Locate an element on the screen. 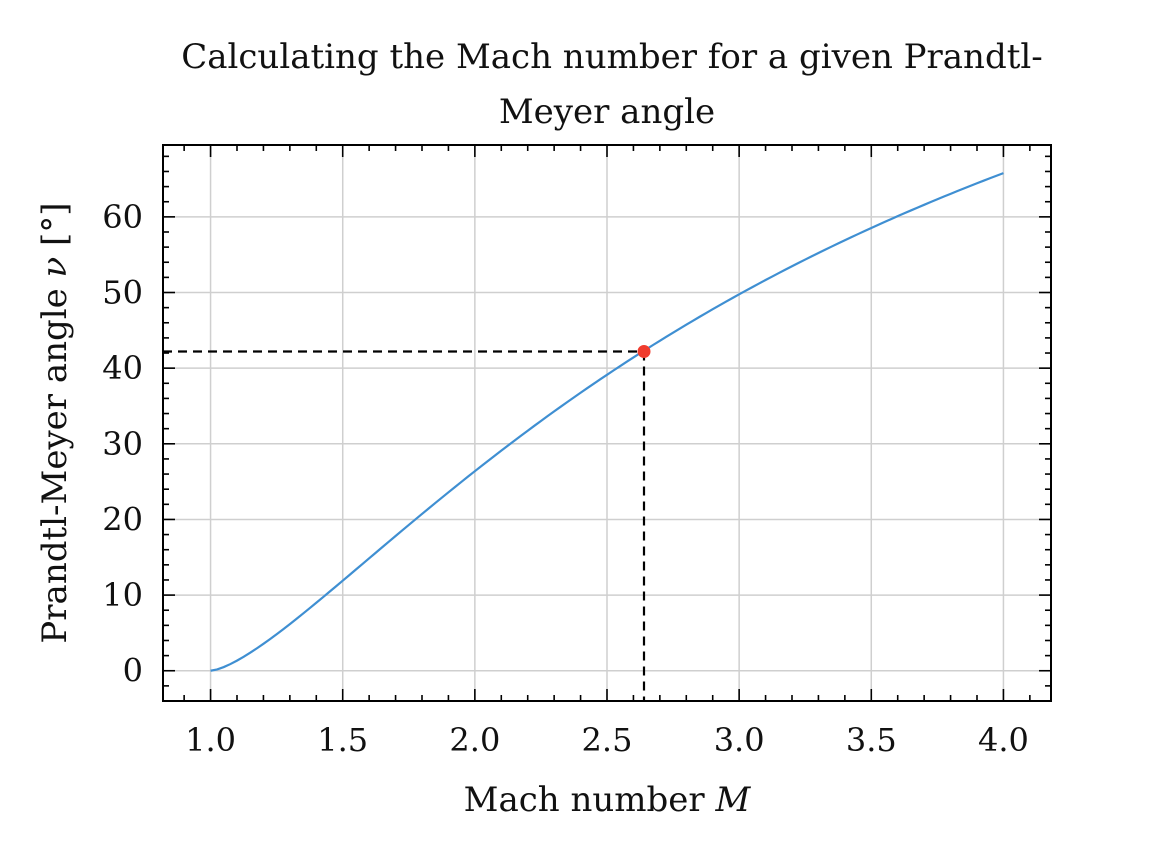 Image resolution: width=1176 pixels, height=851 pixels. y-axis-label-unit: [°] is located at coordinates (55, 229).